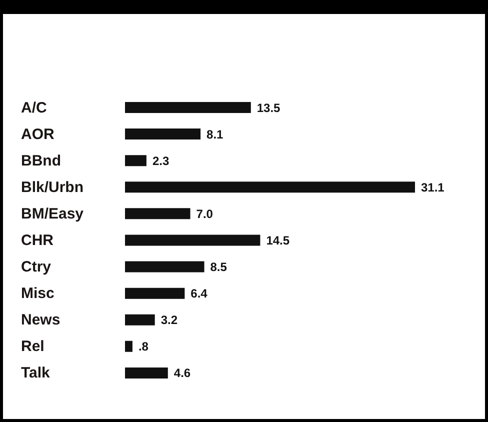 The width and height of the screenshot is (488, 422). I want to click on y-tick-label: Blk/Urbn, so click(52, 187).